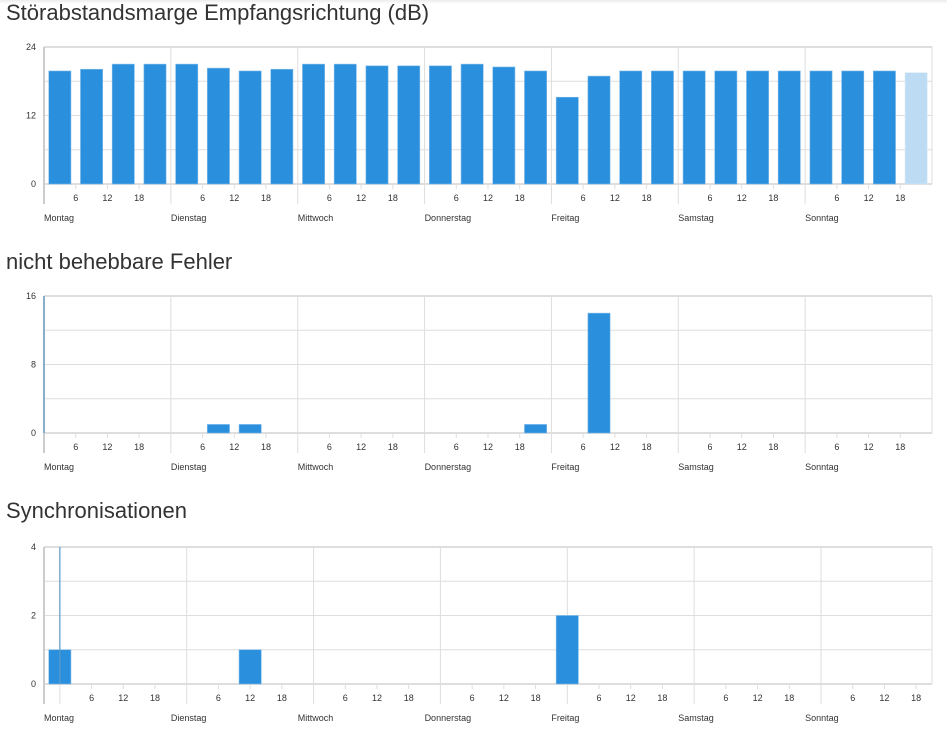 The height and width of the screenshot is (730, 947). Describe the element at coordinates (316, 467) in the screenshot. I see `day-label: Mittwoch` at that location.